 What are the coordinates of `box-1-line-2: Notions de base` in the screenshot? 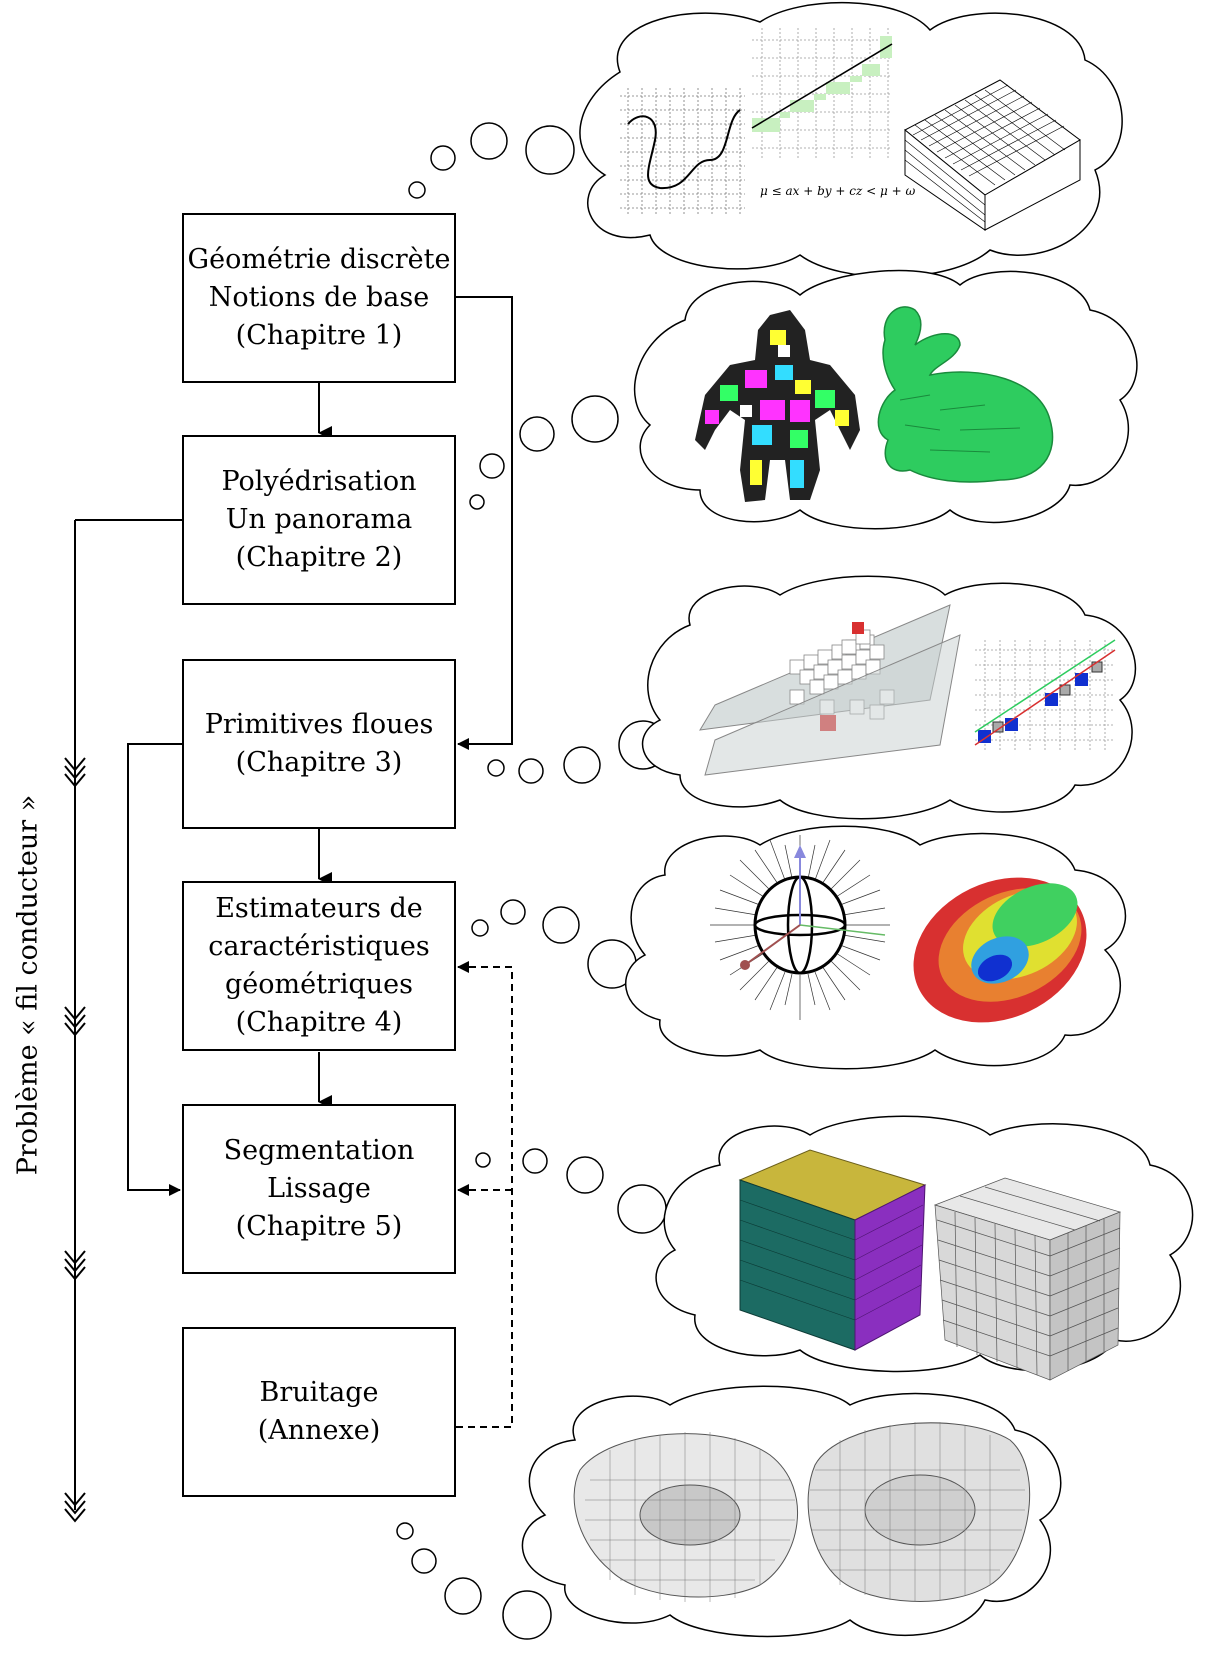 It's located at (319, 297).